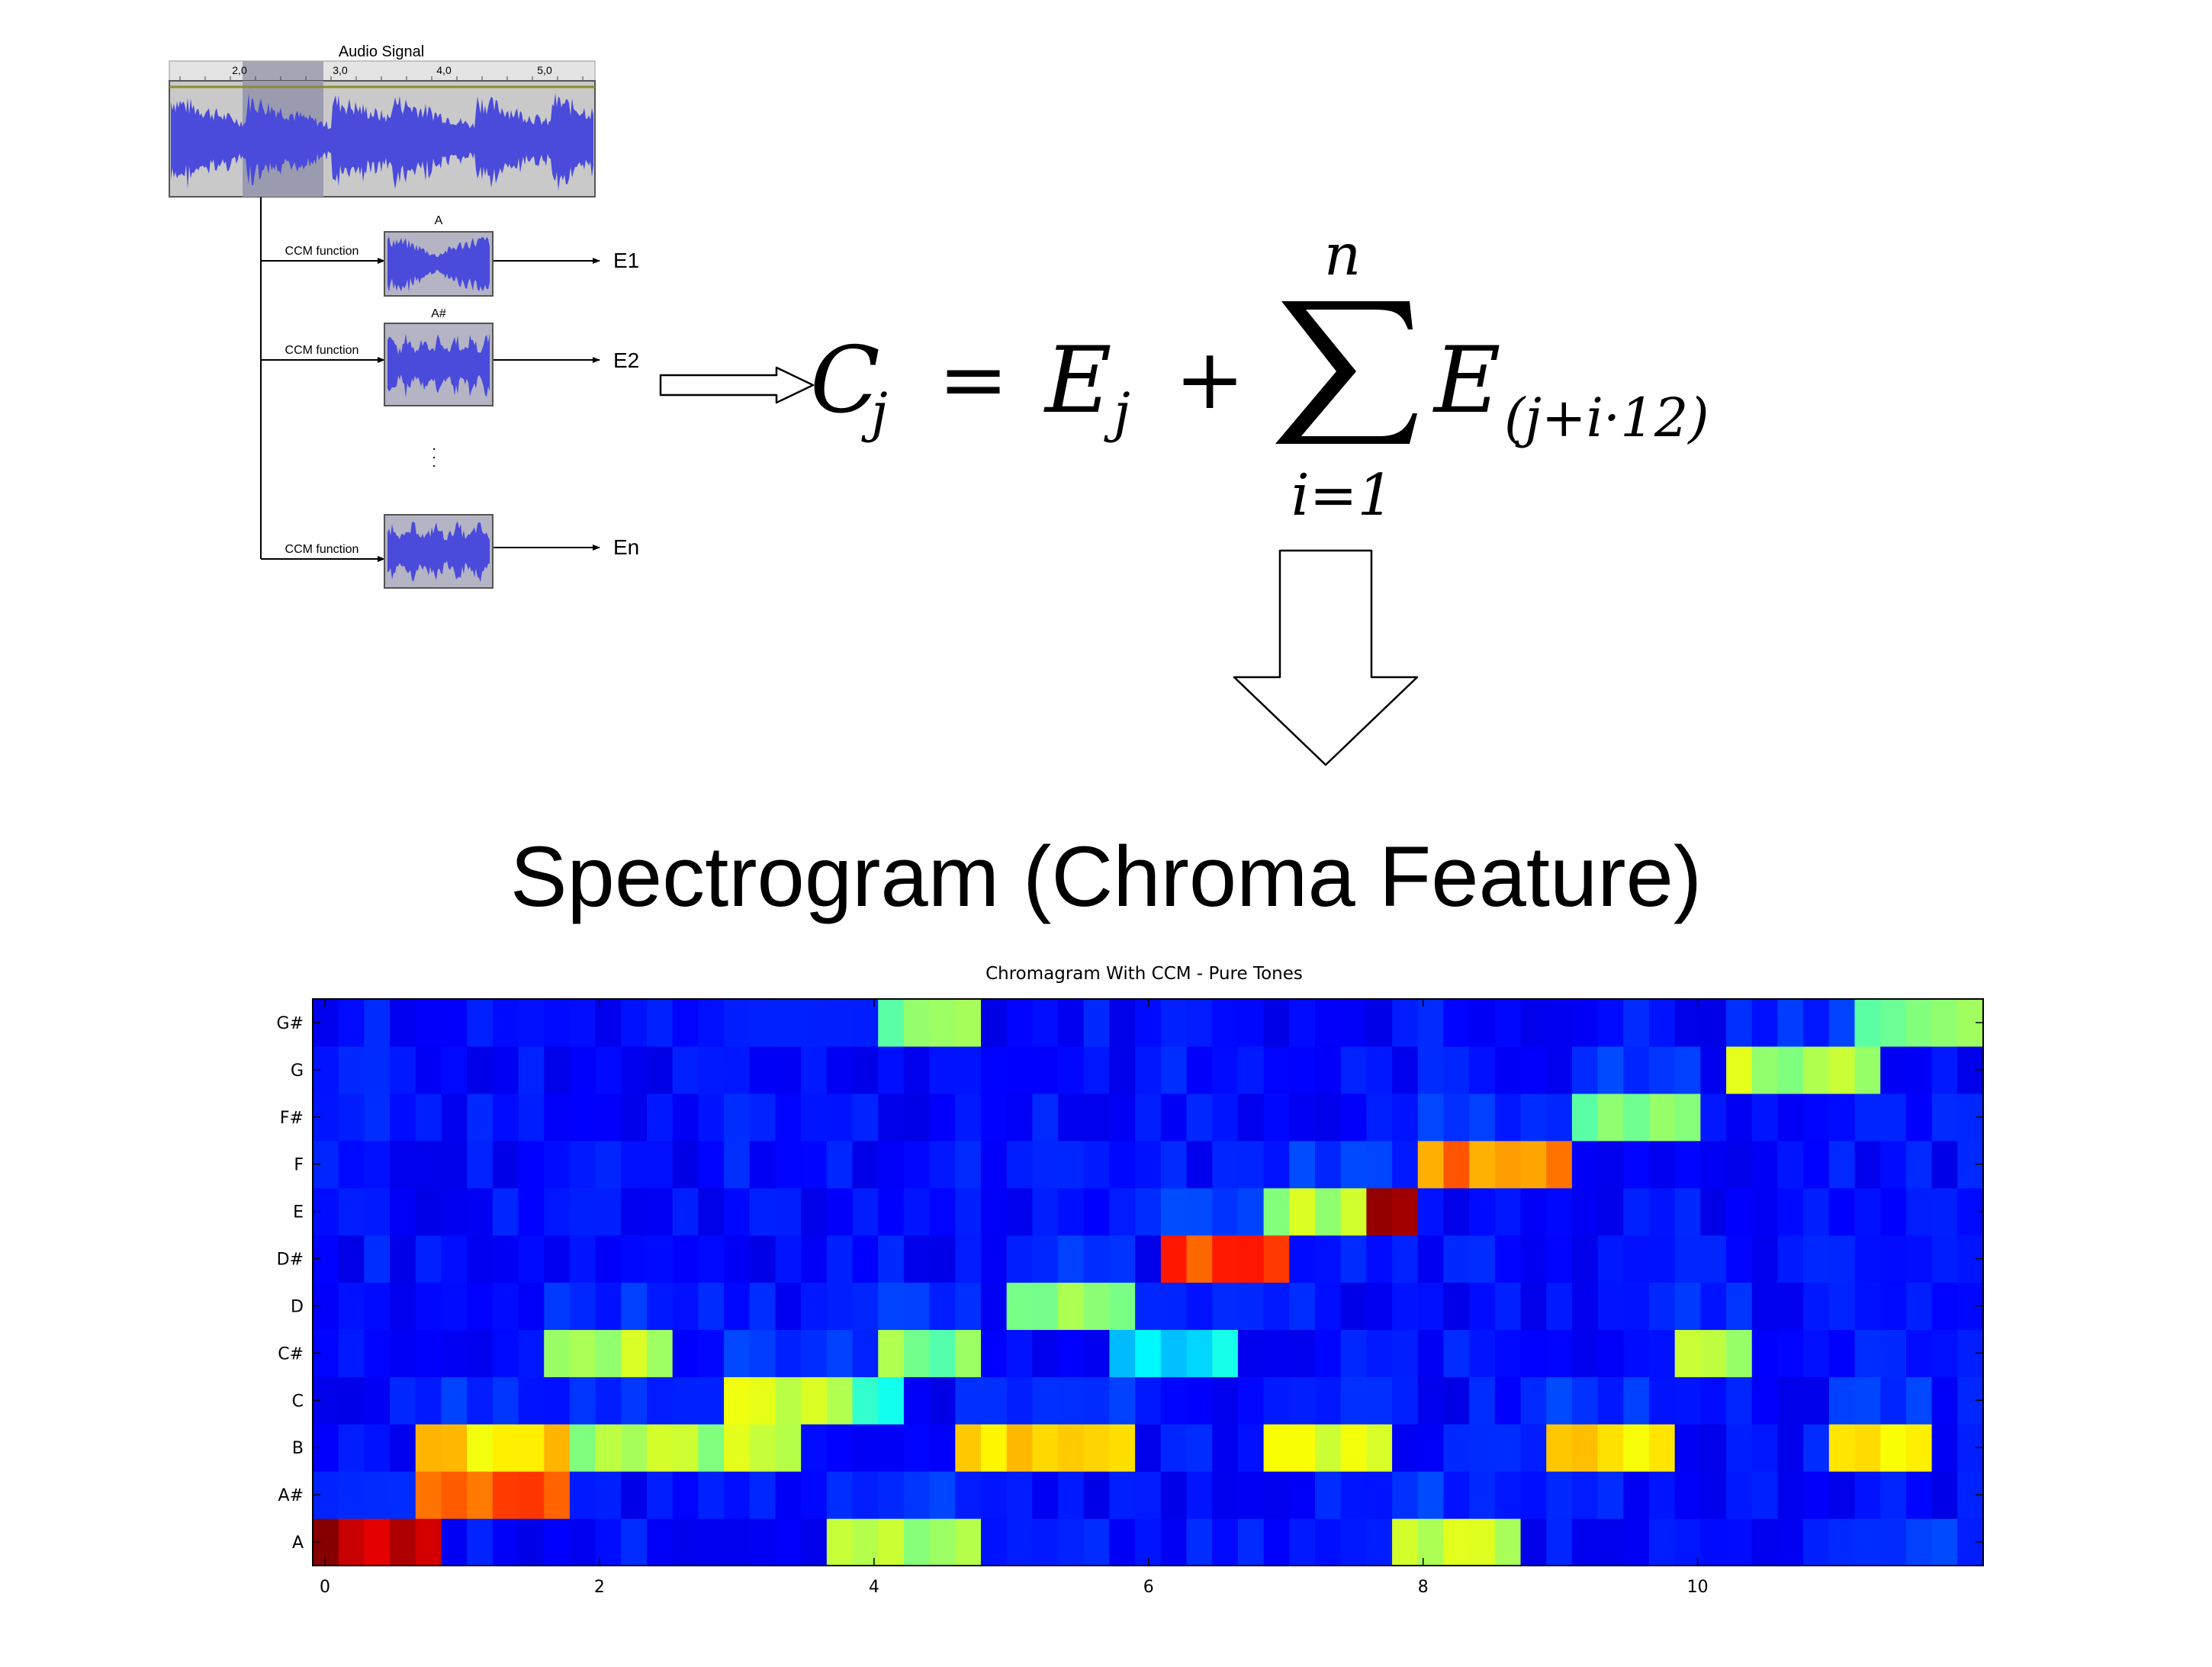 Image resolution: width=2212 pixels, height=1667 pixels. Describe the element at coordinates (322, 252) in the screenshot. I see `ccm-function-label: CCM function` at that location.